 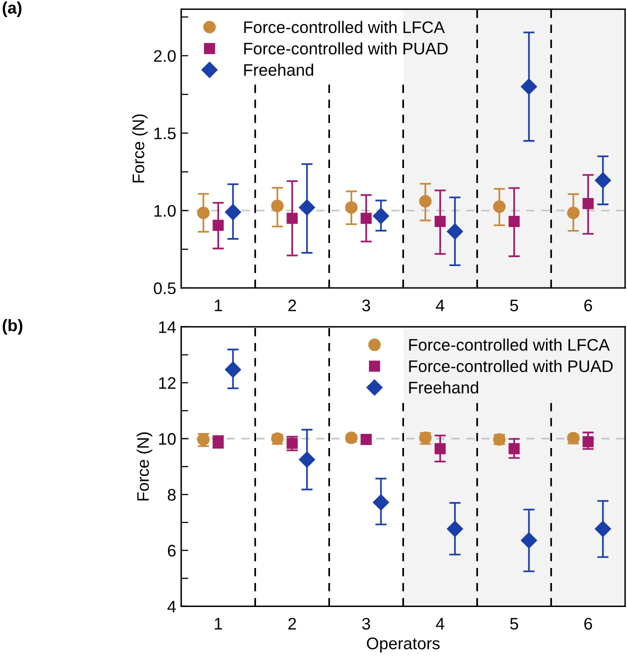 I want to click on y-tick-label: 10, so click(x=167, y=439).